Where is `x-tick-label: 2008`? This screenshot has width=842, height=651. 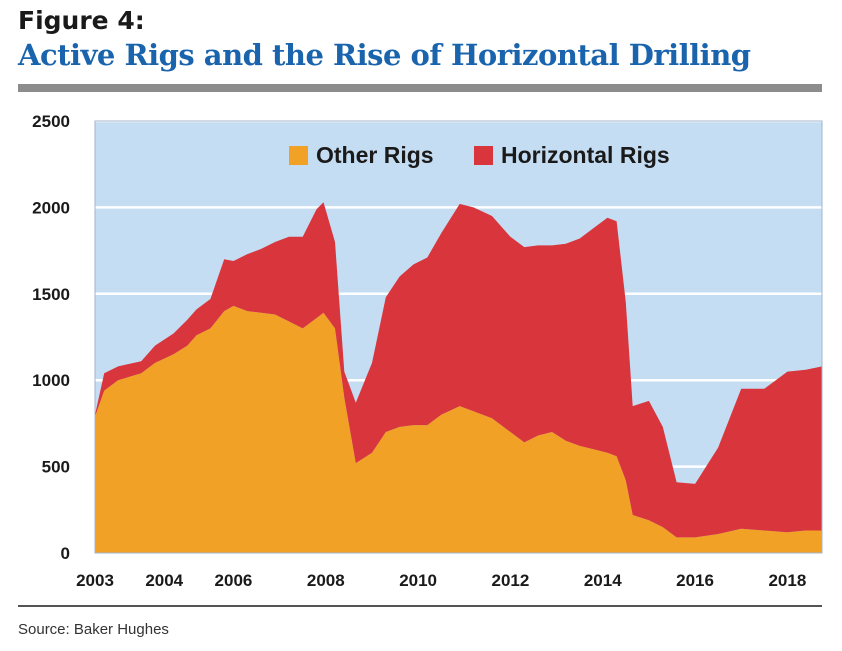 x-tick-label: 2008 is located at coordinates (326, 580).